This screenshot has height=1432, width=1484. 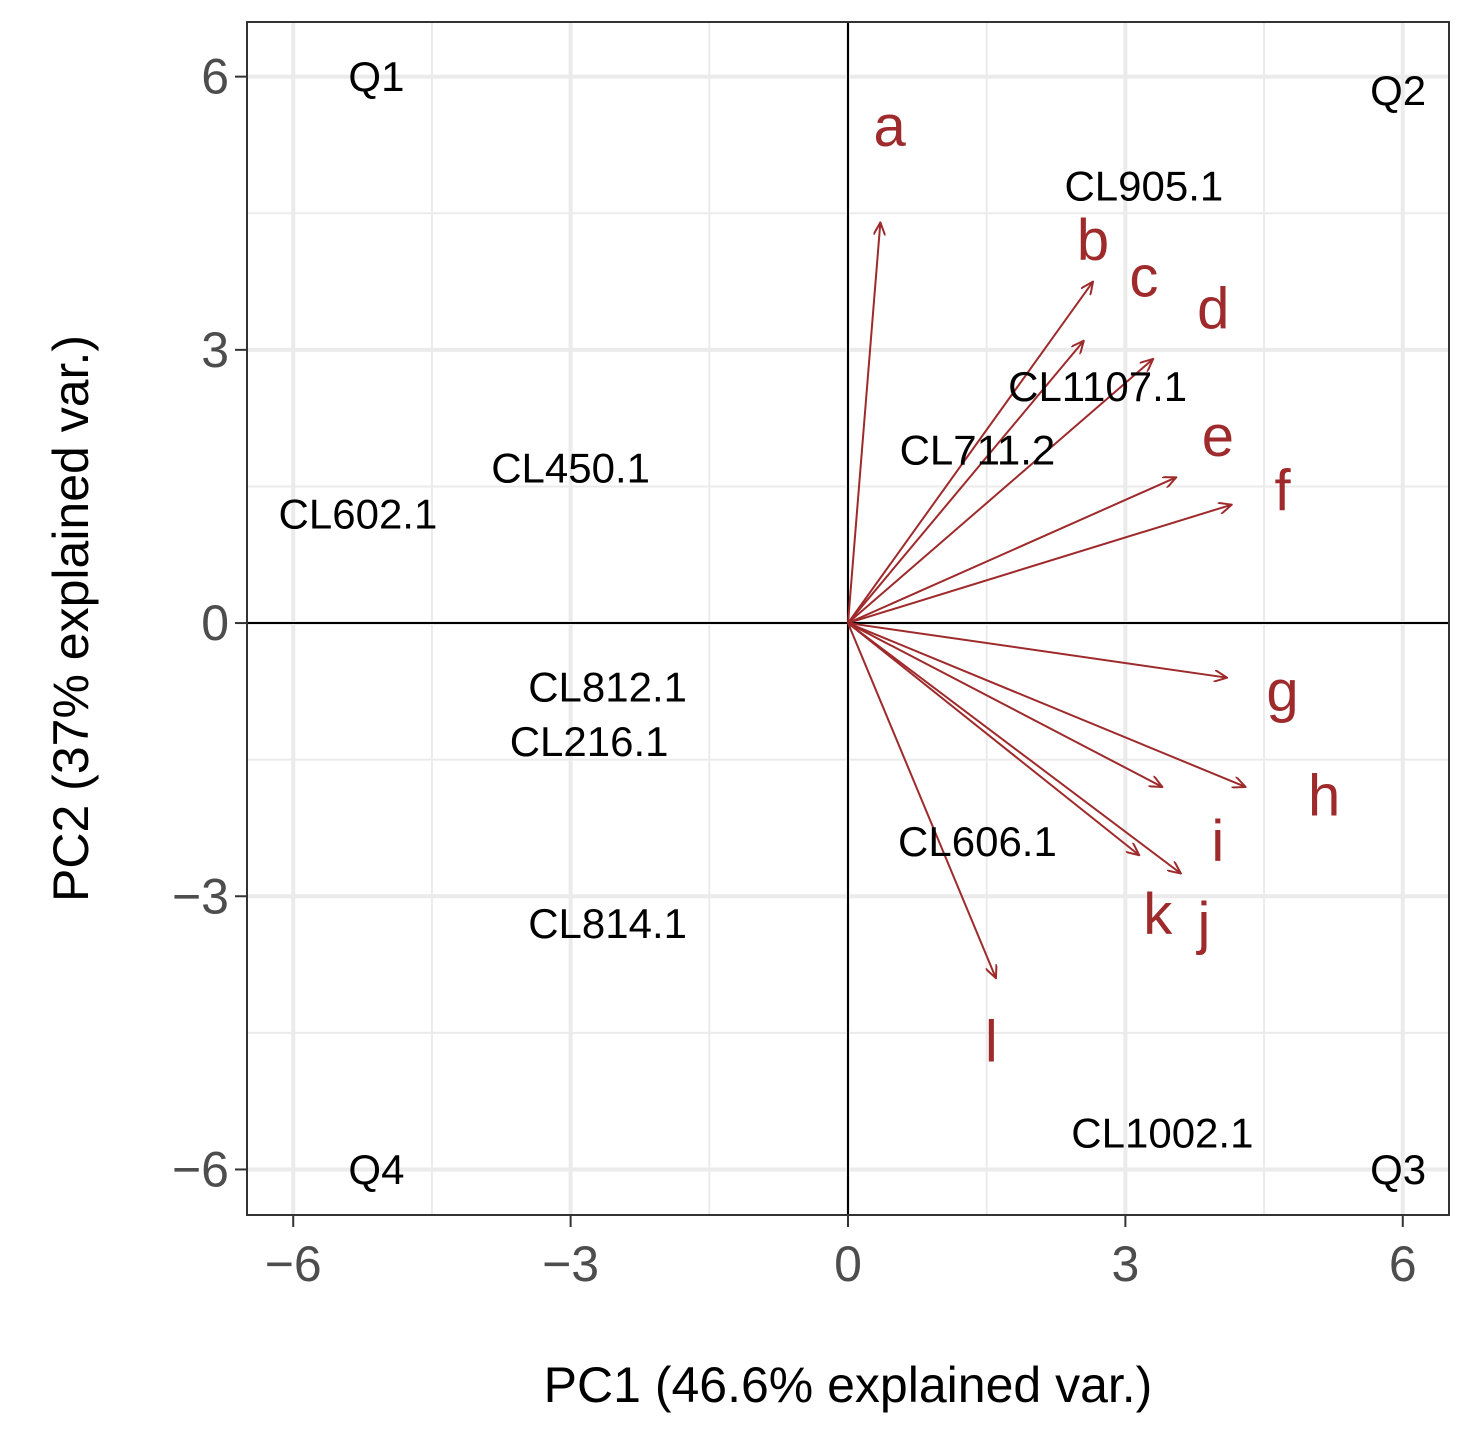 I want to click on variable-label: c, so click(x=1143, y=276).